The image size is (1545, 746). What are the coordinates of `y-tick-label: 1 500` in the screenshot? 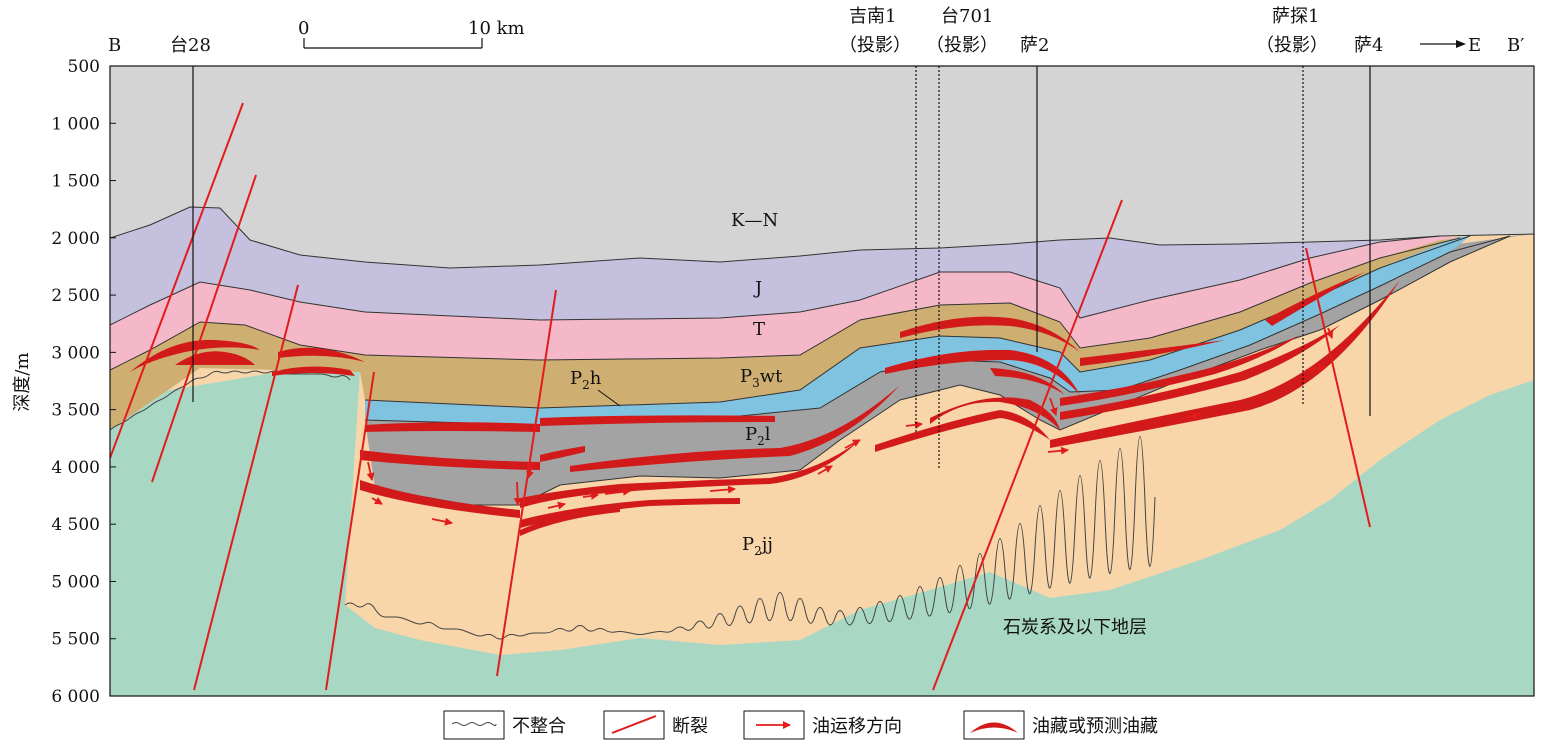 It's located at (75, 182).